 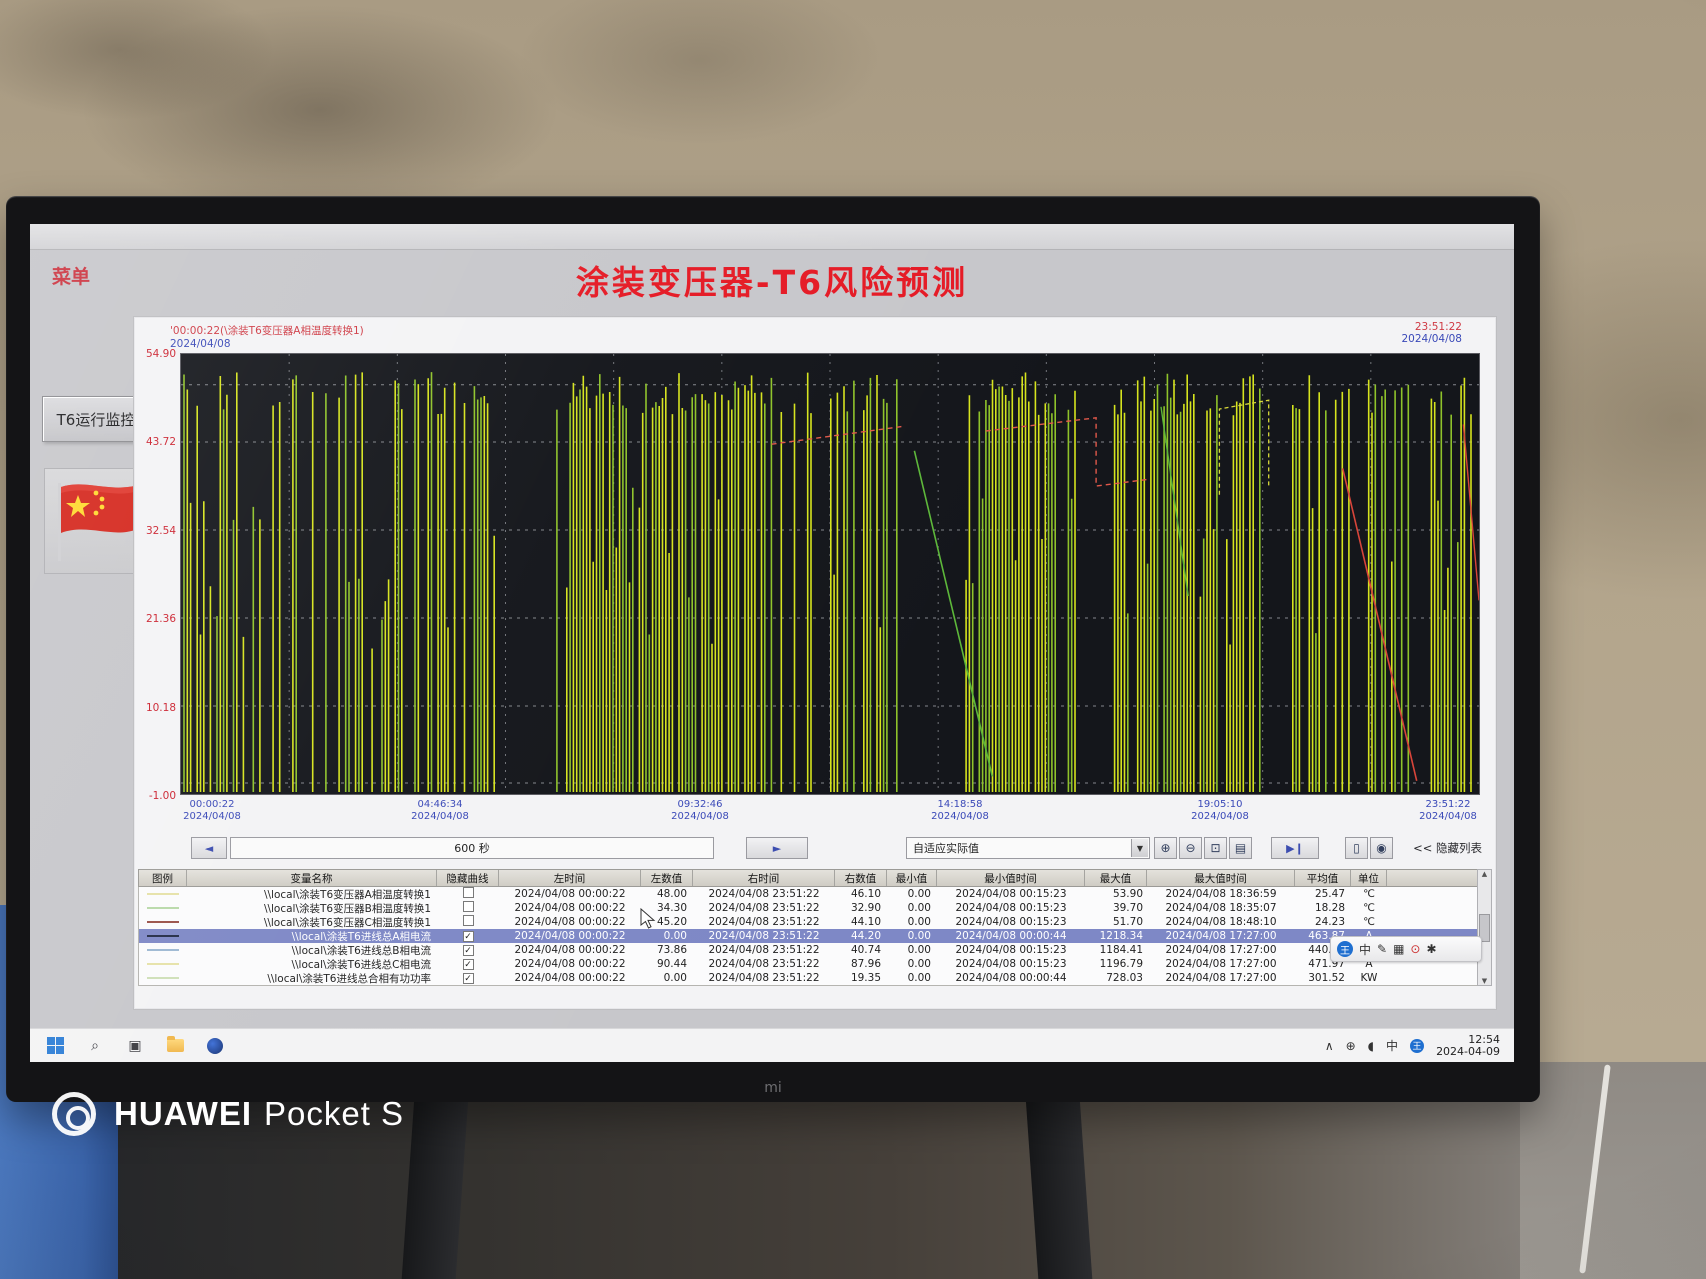 I want to click on x-axis-tick: 00:00:22 2024/04/08, so click(x=212, y=810).